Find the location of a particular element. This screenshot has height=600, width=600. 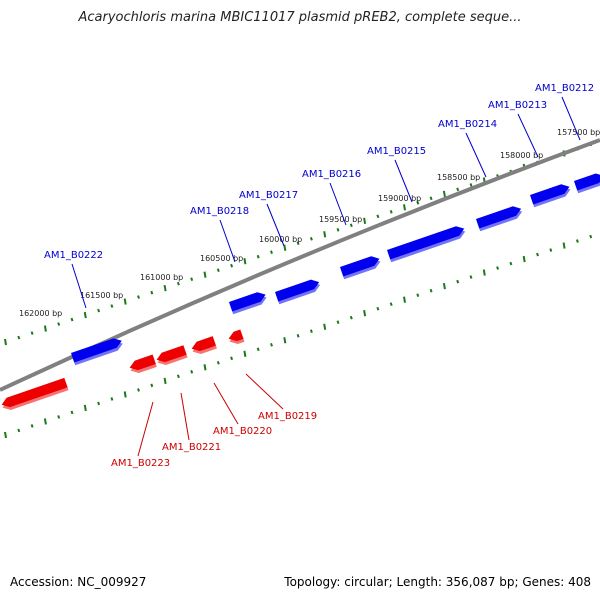

position-tick-label: 159500 bp is located at coordinates (340, 219).